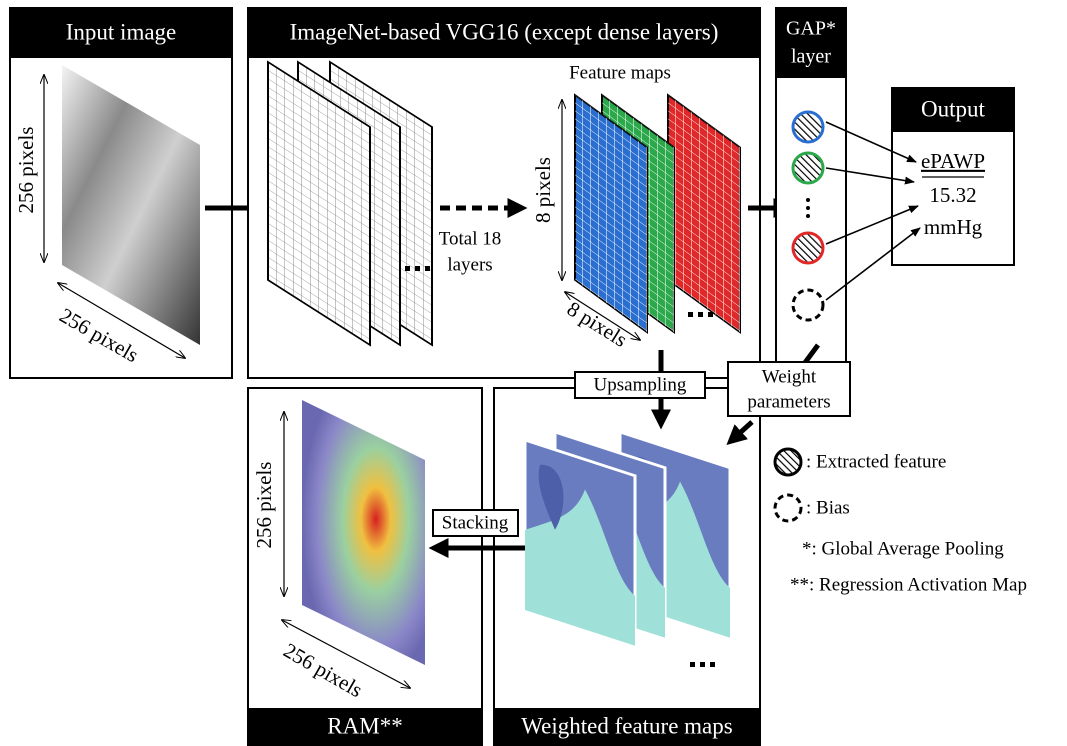 Image resolution: width=1067 pixels, height=746 pixels. What do you see at coordinates (543, 190) in the screenshot?
I see `dimension-label: 8 pixels` at bounding box center [543, 190].